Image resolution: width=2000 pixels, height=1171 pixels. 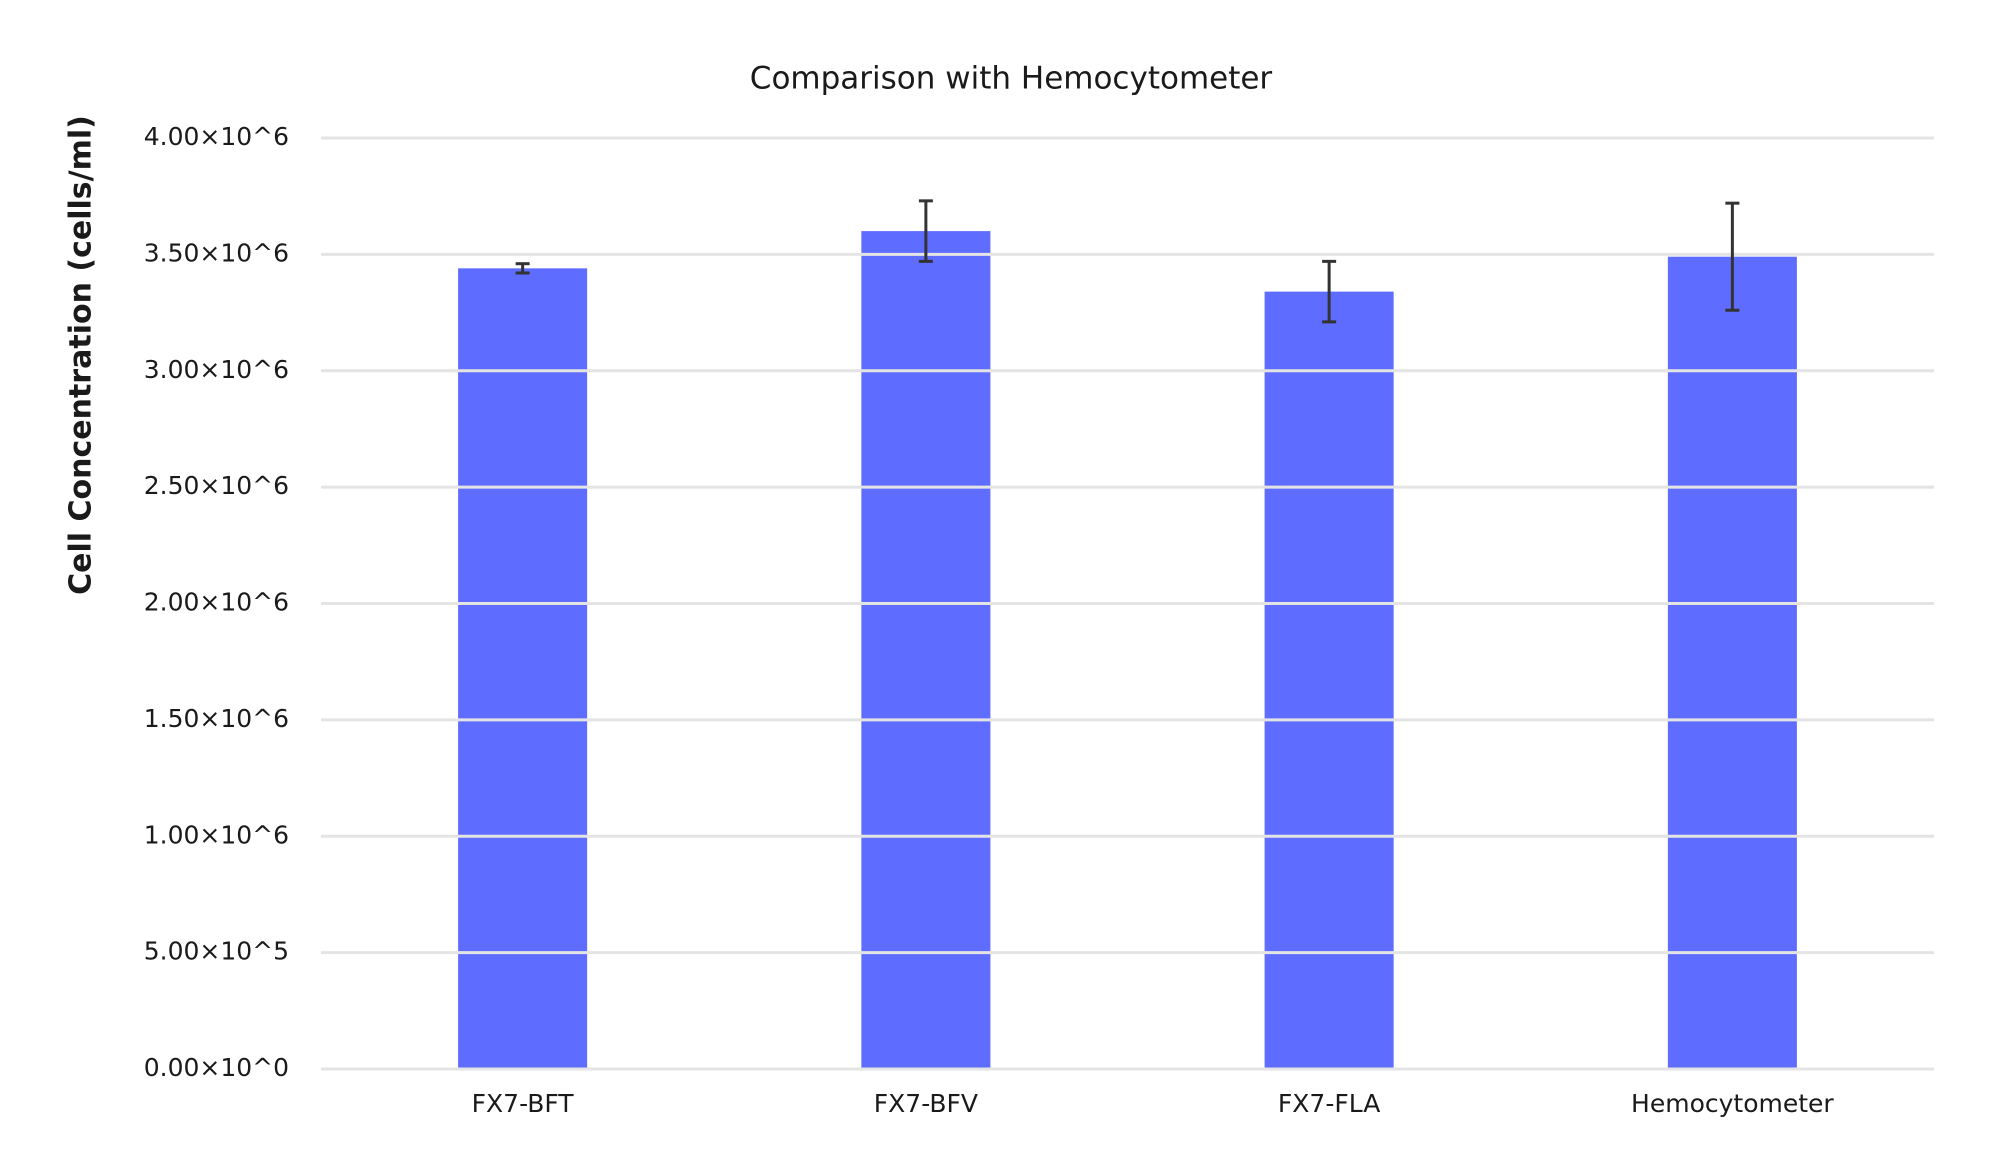 I want to click on y-tick-label: 1.50×10^6, so click(x=216, y=718).